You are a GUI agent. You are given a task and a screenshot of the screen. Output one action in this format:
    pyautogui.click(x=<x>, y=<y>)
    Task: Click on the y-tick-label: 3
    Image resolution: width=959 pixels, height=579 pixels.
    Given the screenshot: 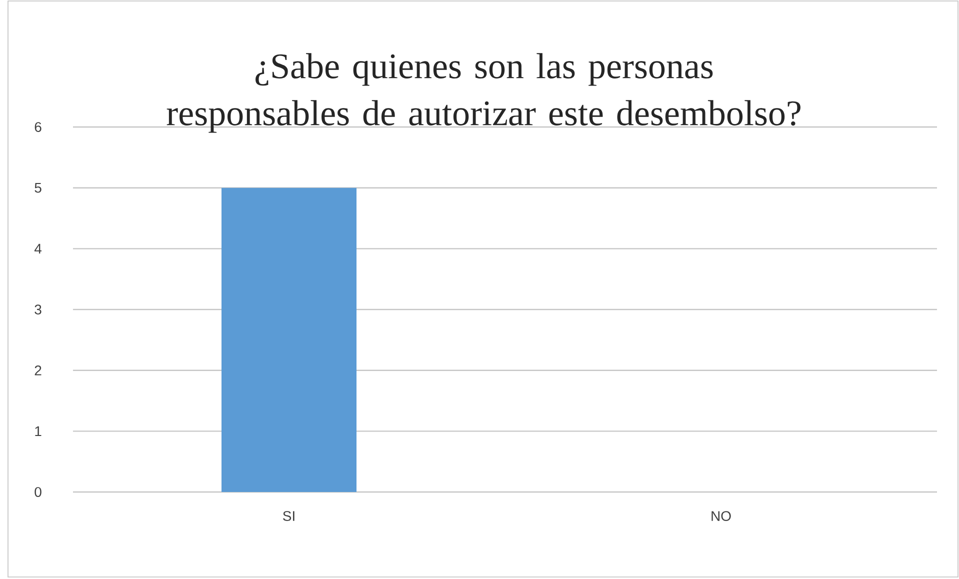 What is the action you would take?
    pyautogui.click(x=38, y=309)
    